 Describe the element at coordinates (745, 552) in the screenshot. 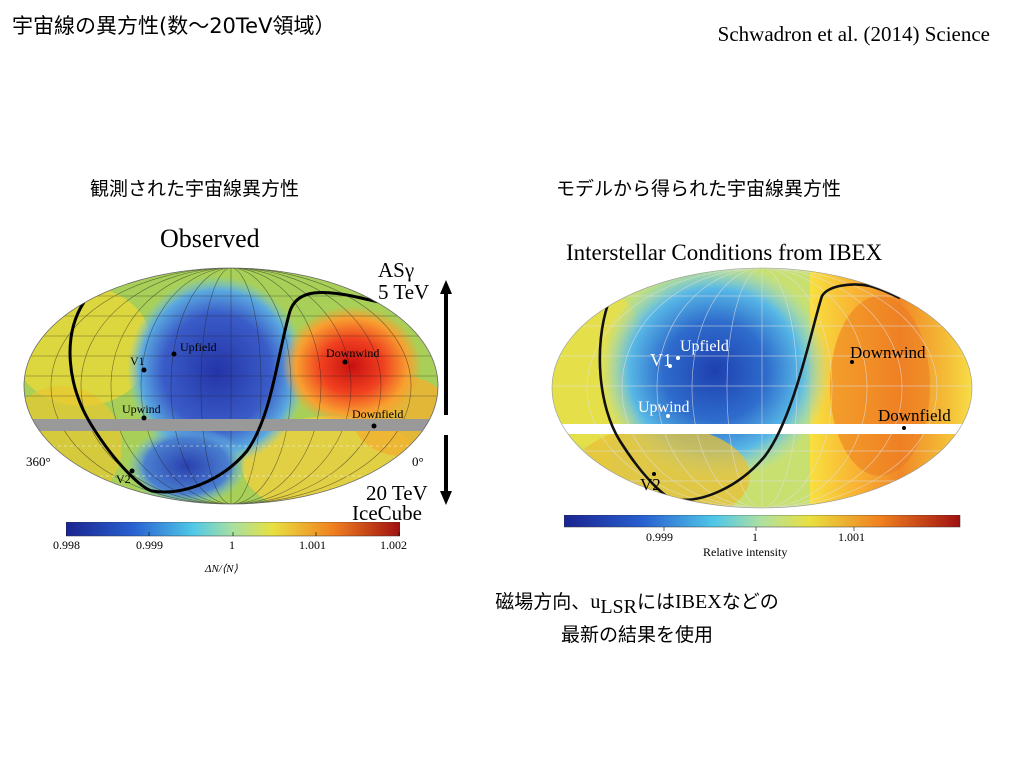

I see `right-cbar-label: Relative intensity` at that location.